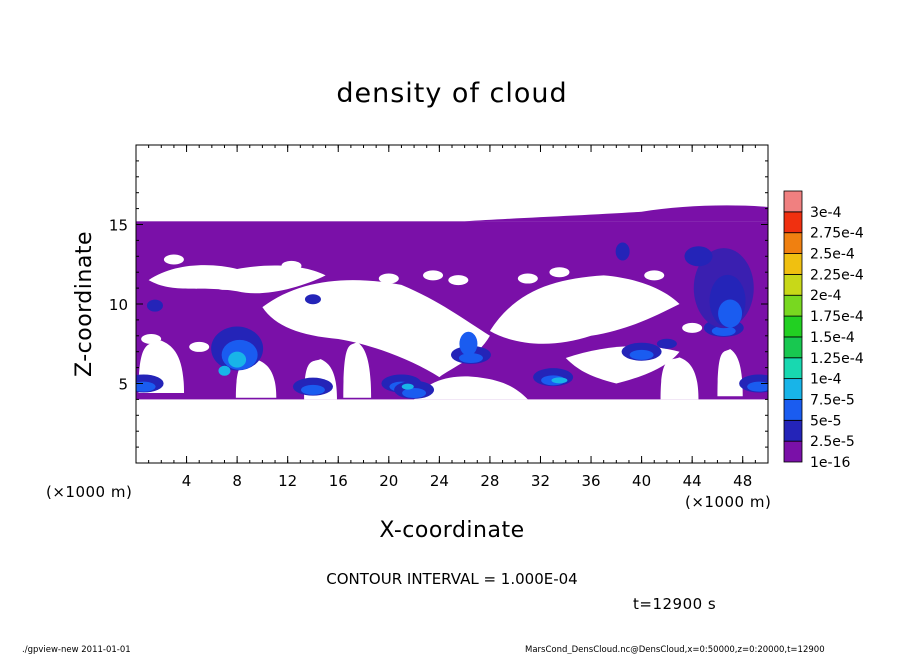 Image resolution: width=904 pixels, height=654 pixels. I want to click on chart-title: density of cloud, so click(451, 93).